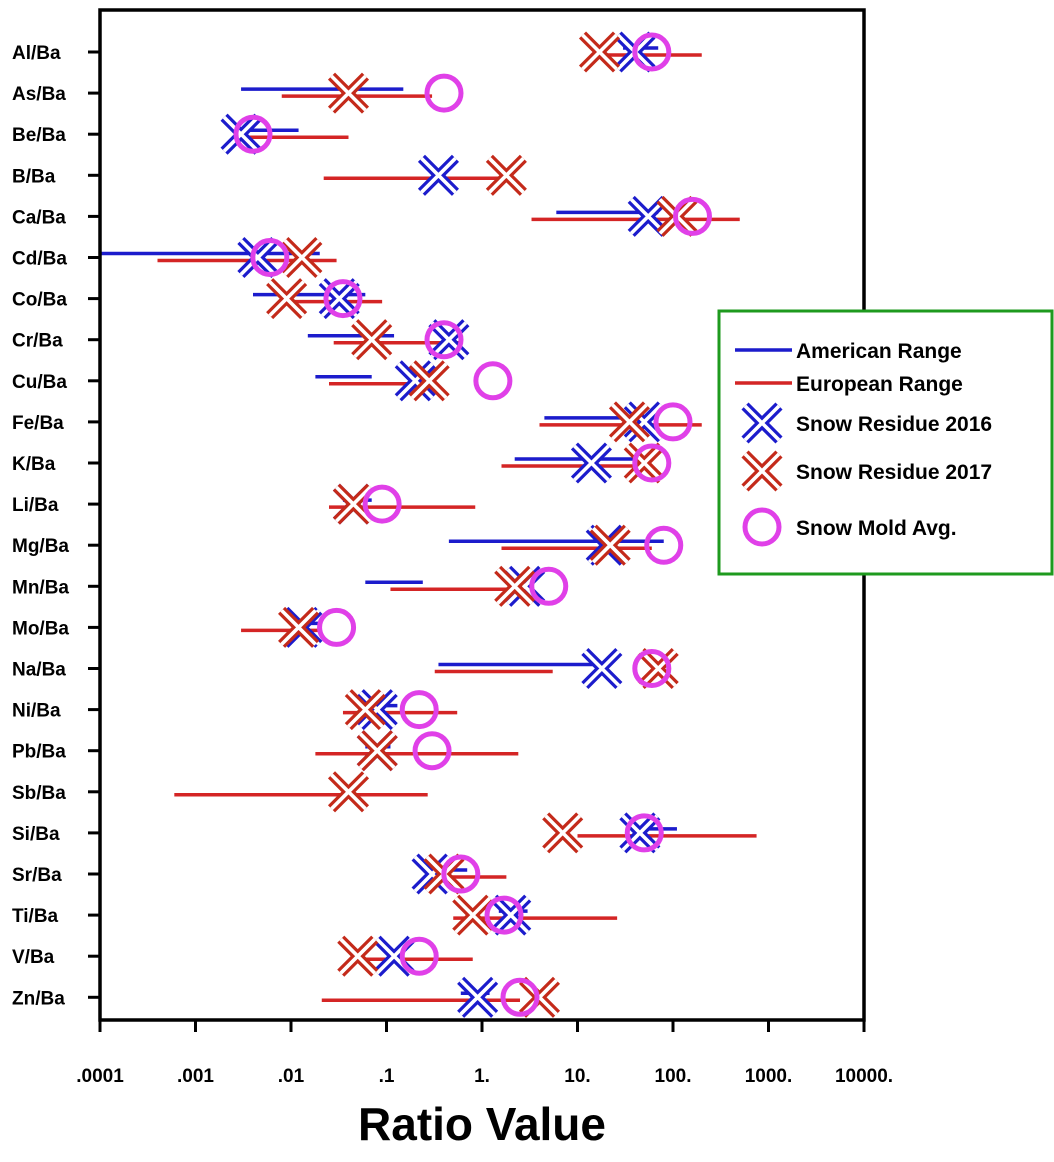 The image size is (1054, 1162). I want to click on x-tick-label-4: 1., so click(482, 1076).